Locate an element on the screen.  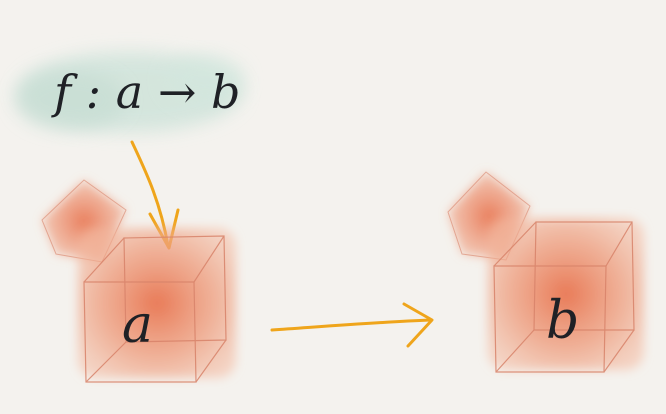
label-wash is located at coordinates (130, 92).